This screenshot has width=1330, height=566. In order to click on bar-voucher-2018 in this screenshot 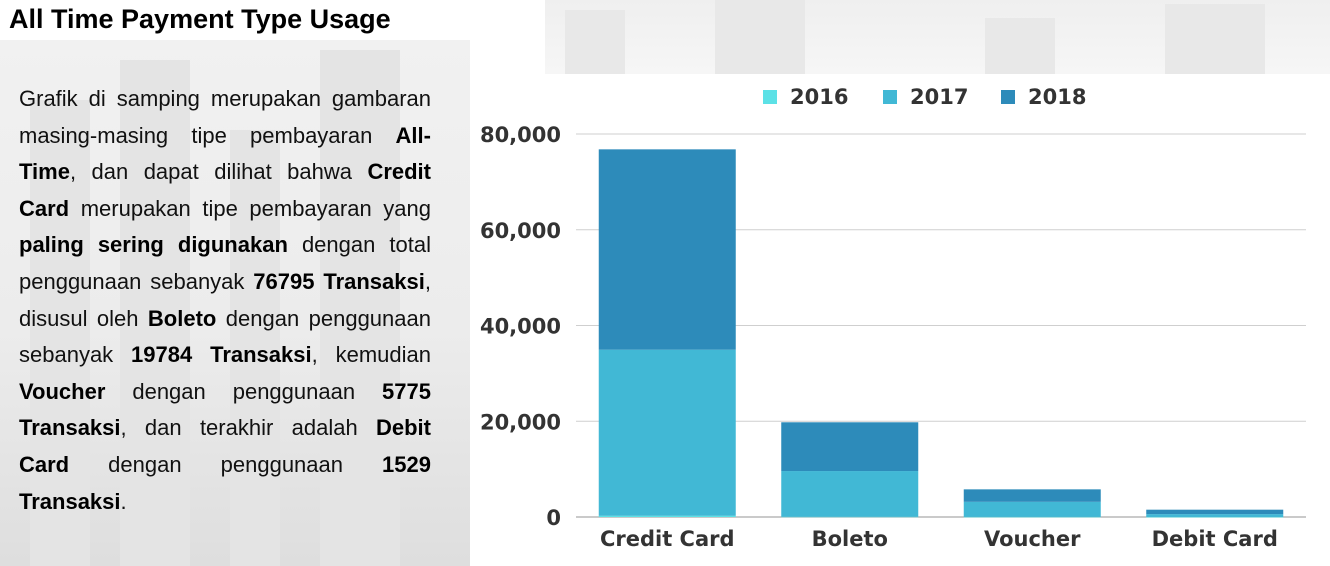, I will do `click(1032, 495)`.